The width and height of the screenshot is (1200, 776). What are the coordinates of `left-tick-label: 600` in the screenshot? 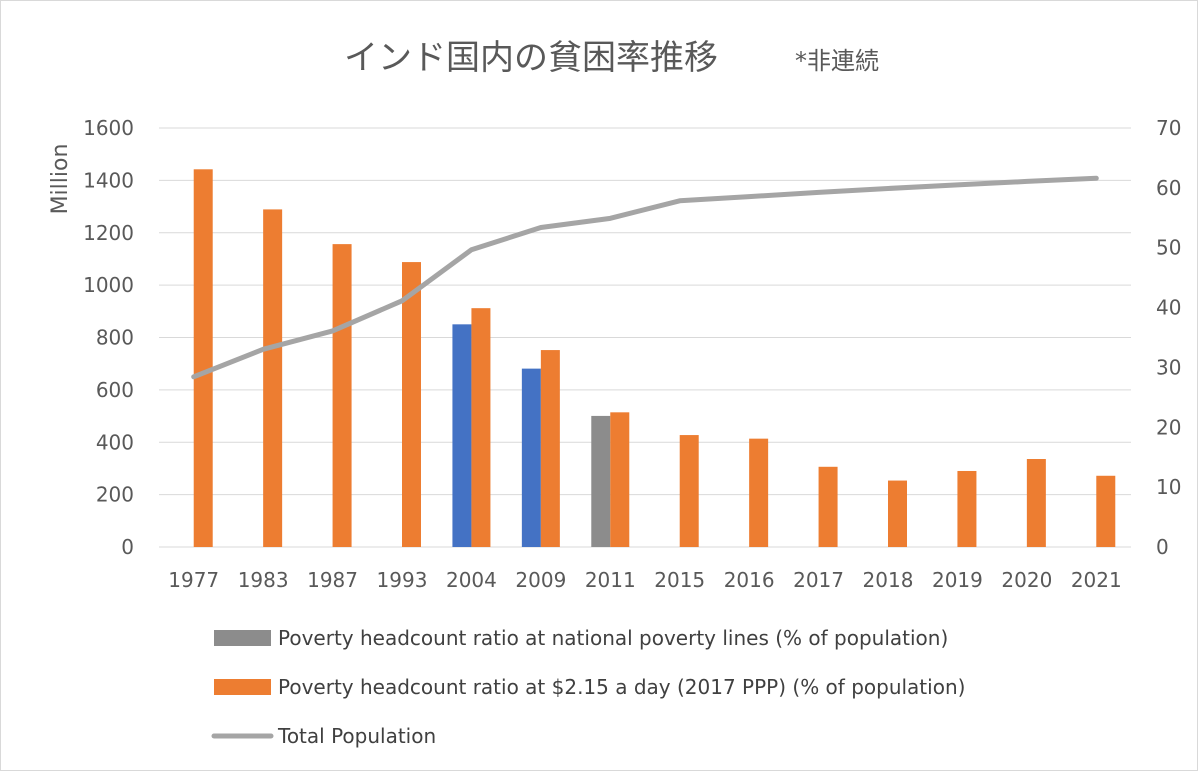 It's located at (115, 390).